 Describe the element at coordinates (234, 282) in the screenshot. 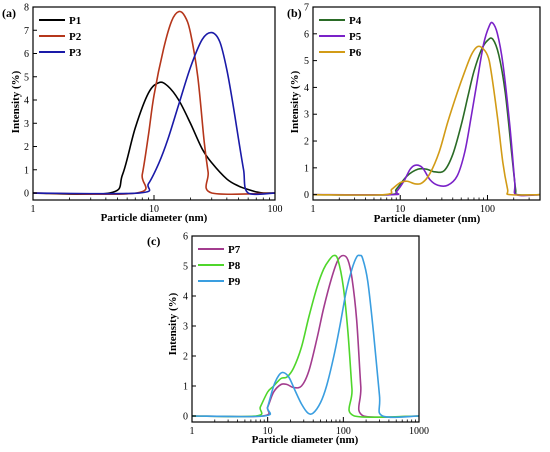

I see `legend-label: P9` at that location.